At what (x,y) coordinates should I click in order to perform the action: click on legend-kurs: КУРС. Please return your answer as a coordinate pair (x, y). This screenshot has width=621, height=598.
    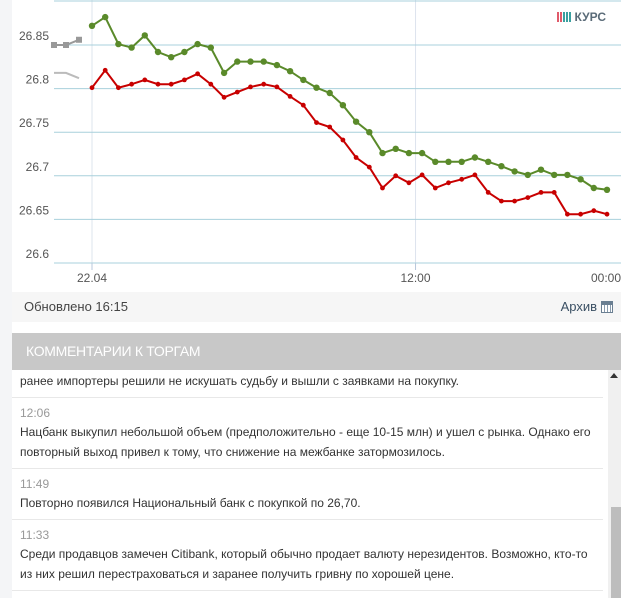
    Looking at the image, I should click on (581, 17).